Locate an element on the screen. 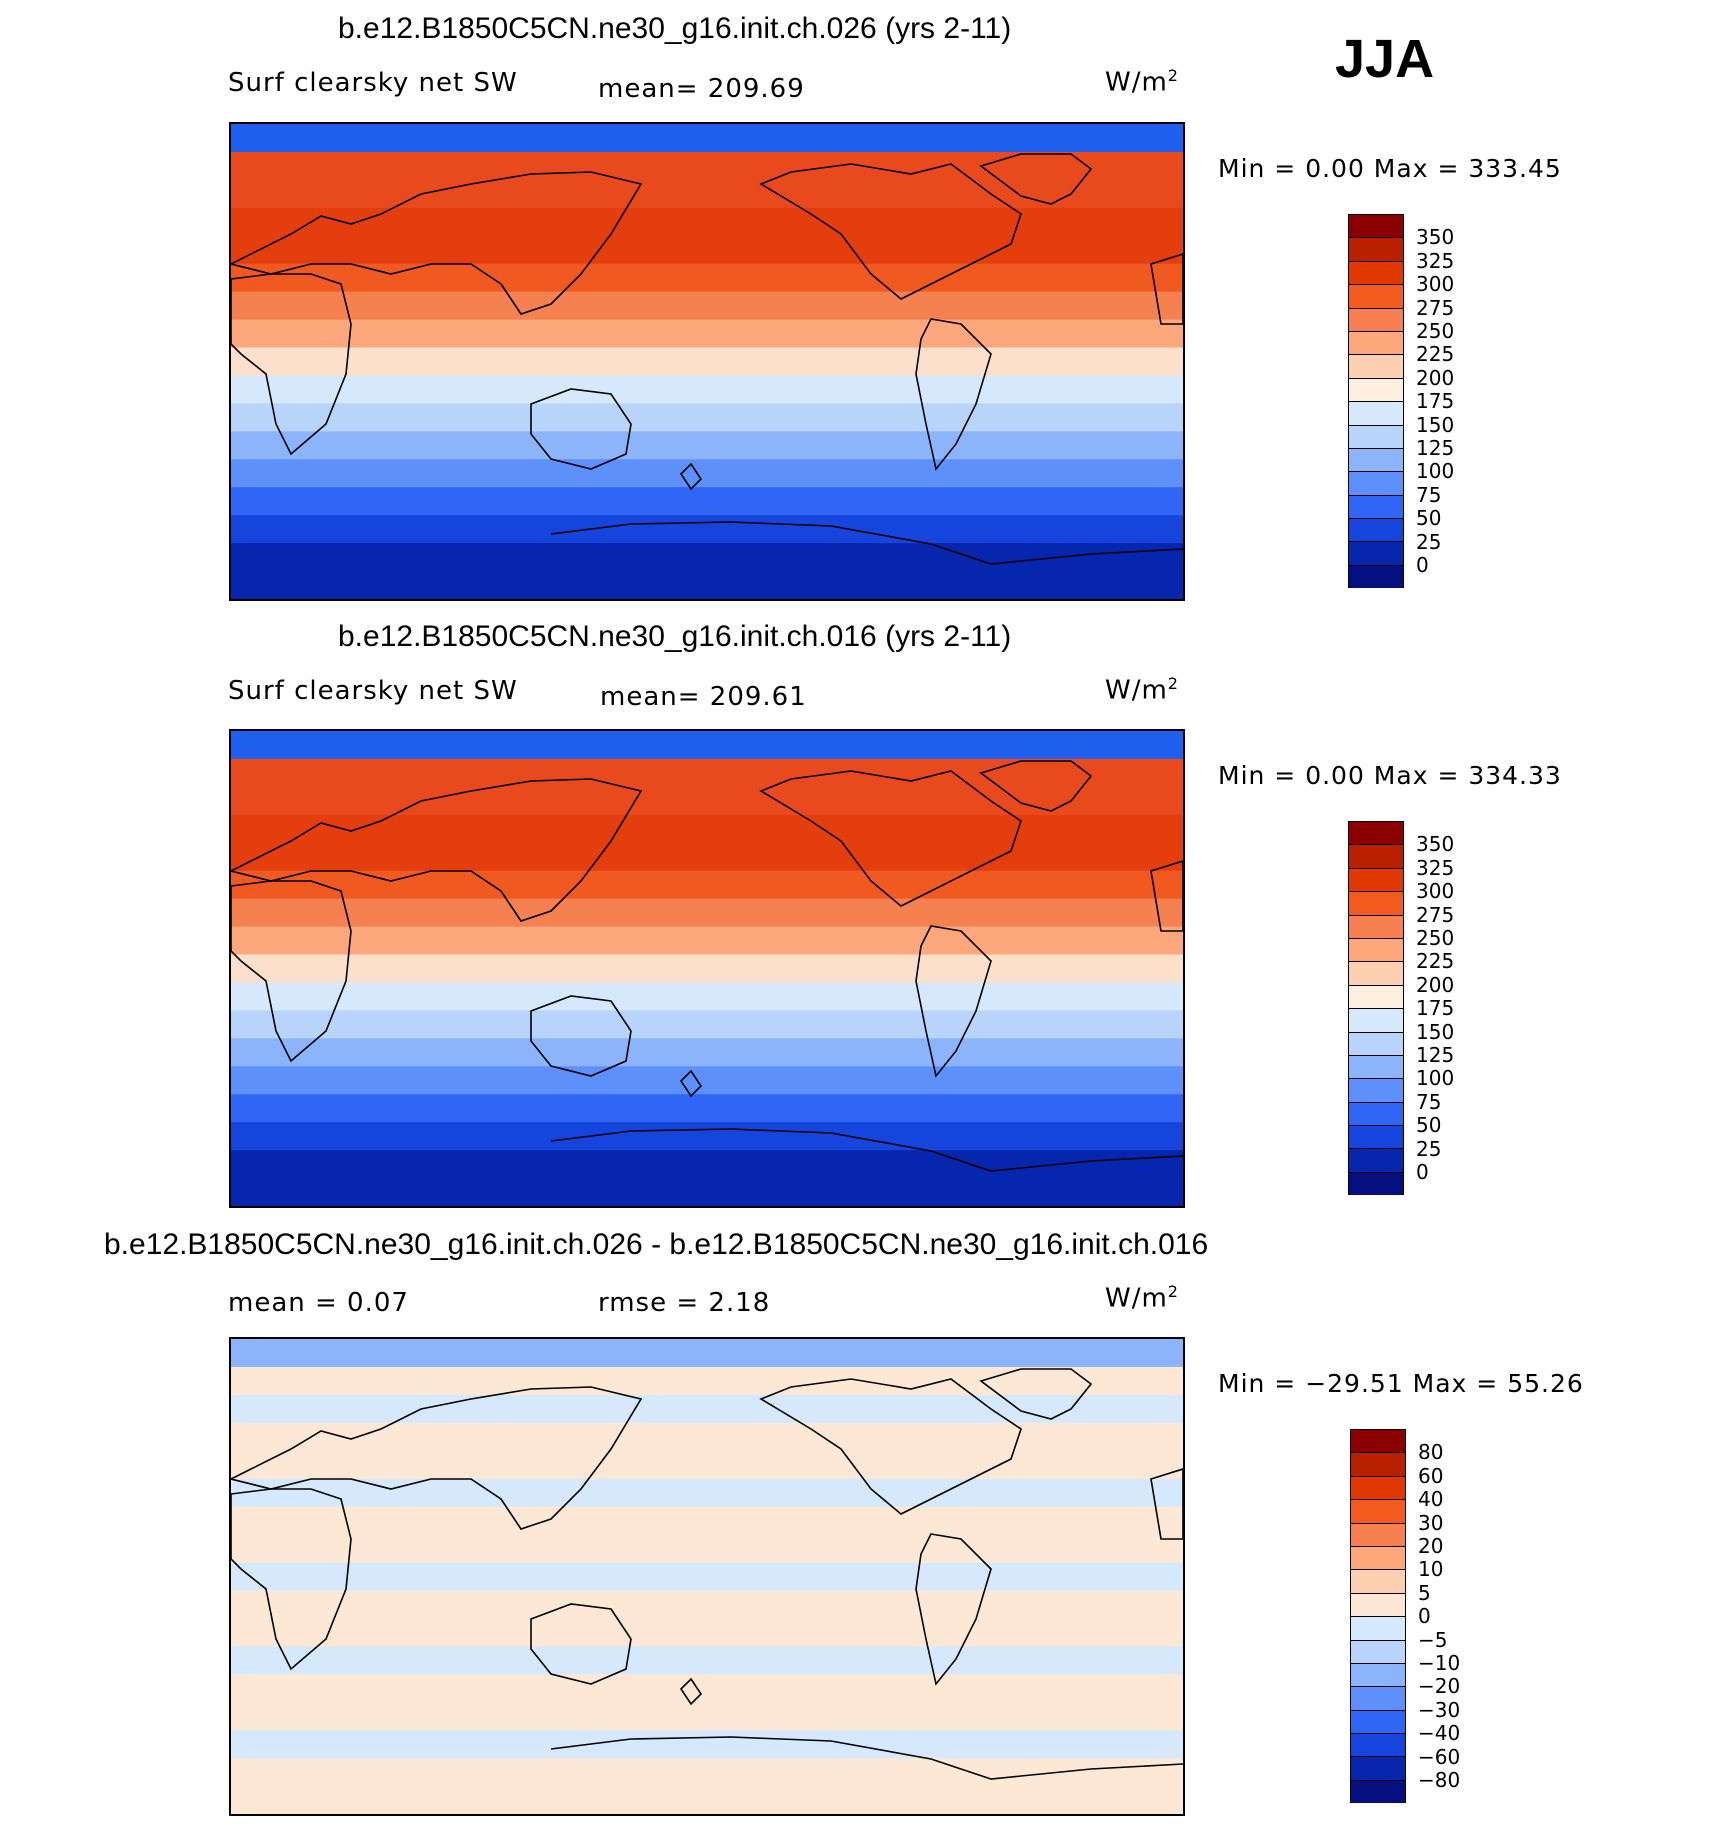 This screenshot has width=1710, height=1831. colorbar-label: −80 is located at coordinates (1439, 1780).